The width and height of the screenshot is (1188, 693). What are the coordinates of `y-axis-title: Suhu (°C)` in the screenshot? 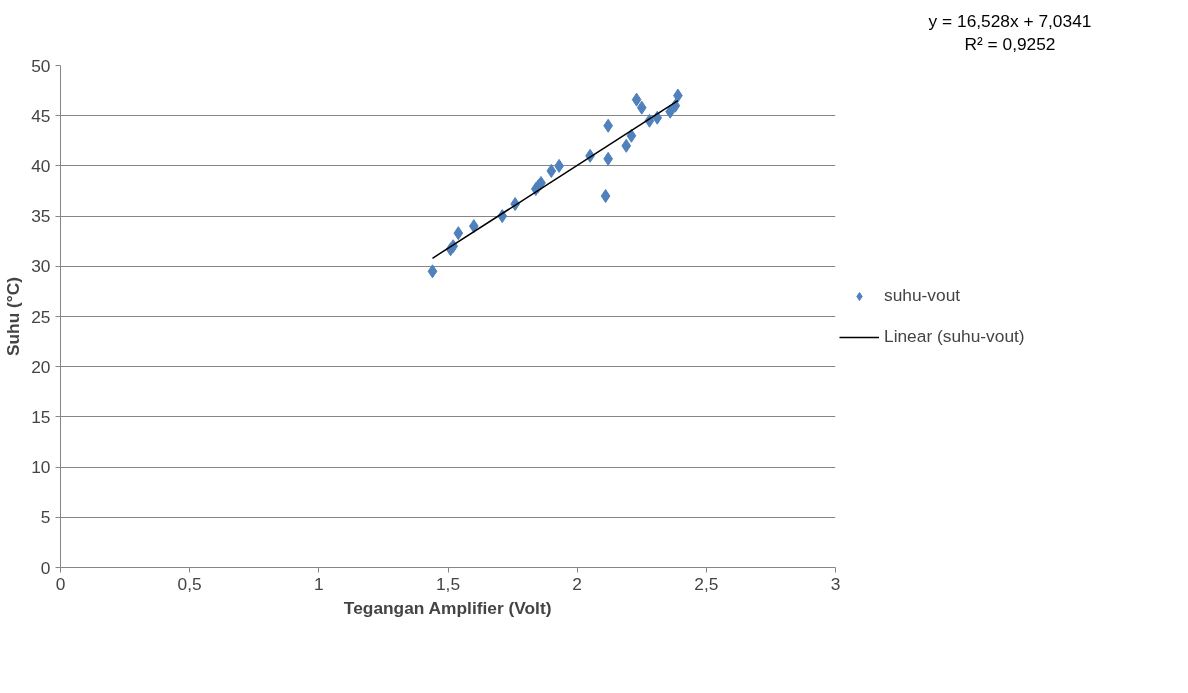 It's located at (13, 316).